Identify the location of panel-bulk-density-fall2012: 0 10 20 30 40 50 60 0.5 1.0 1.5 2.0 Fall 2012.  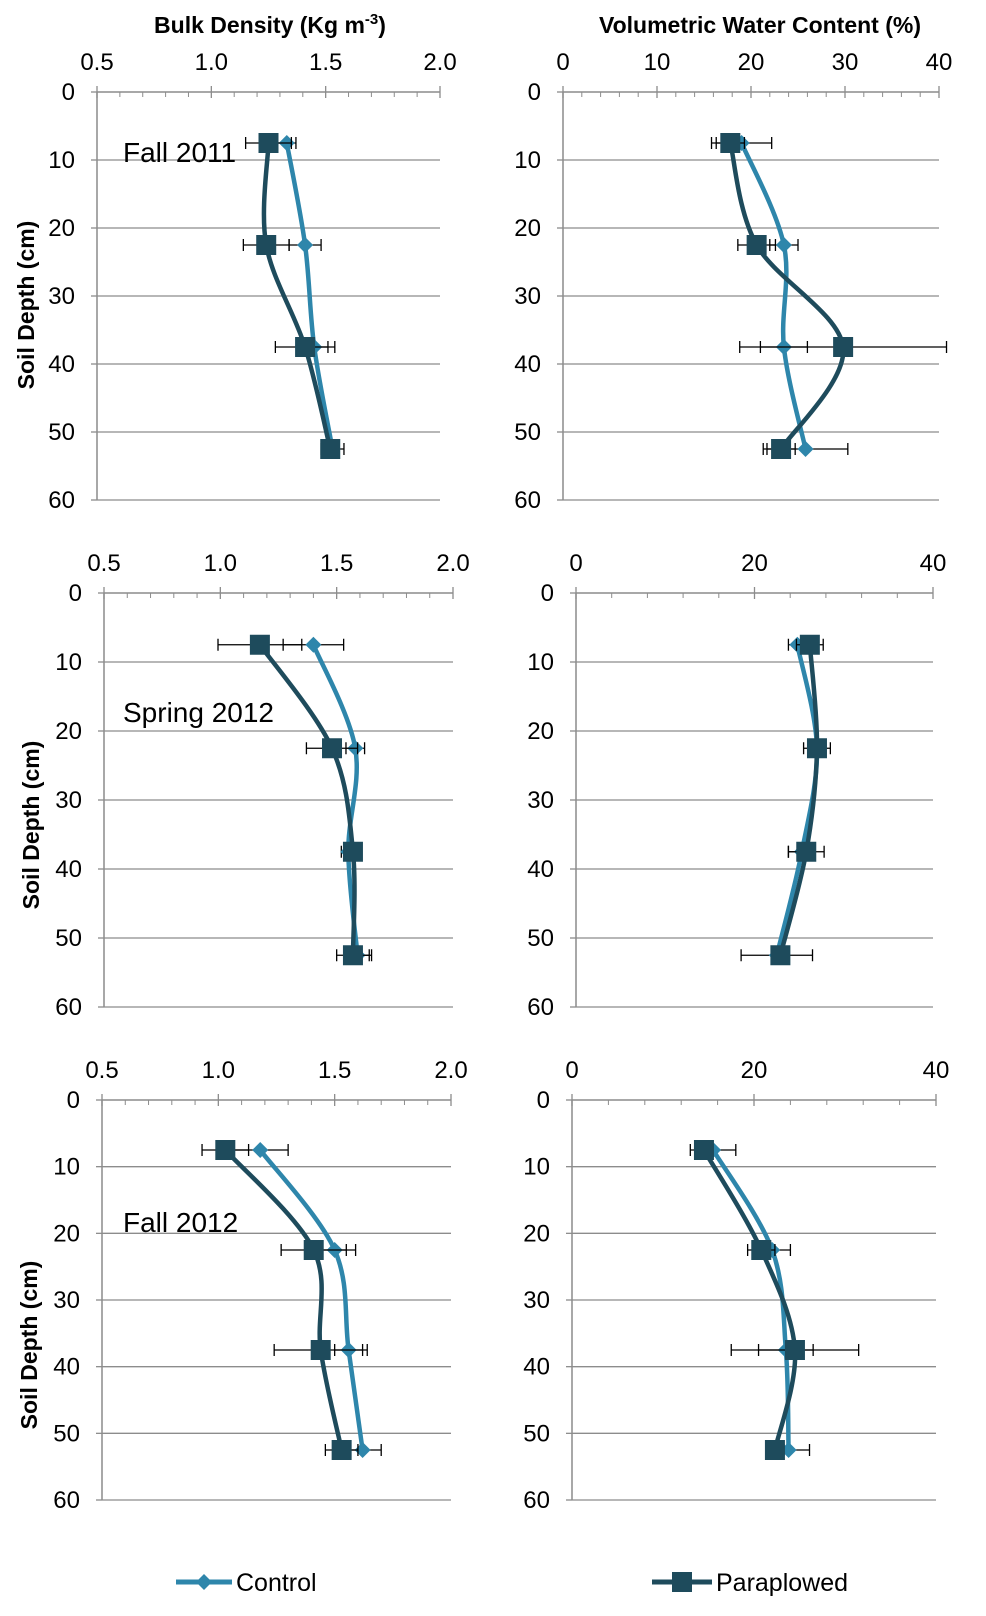
(260, 1285).